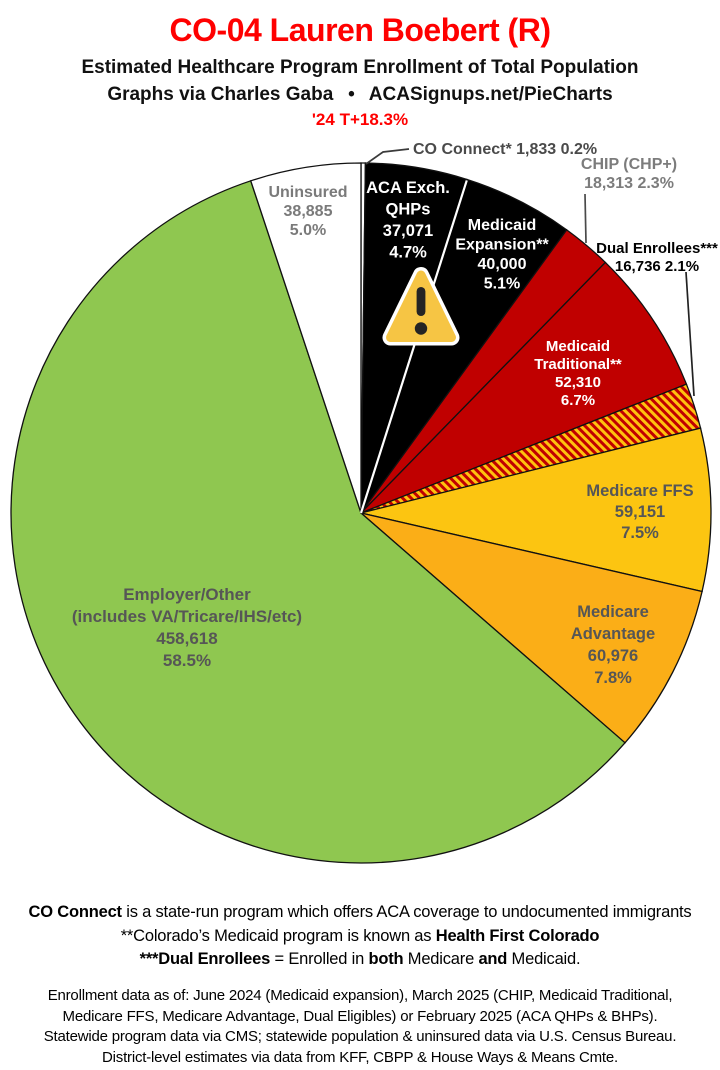  Describe the element at coordinates (536, 510) in the screenshot. I see `pie-slice-medicare-ffs` at that location.